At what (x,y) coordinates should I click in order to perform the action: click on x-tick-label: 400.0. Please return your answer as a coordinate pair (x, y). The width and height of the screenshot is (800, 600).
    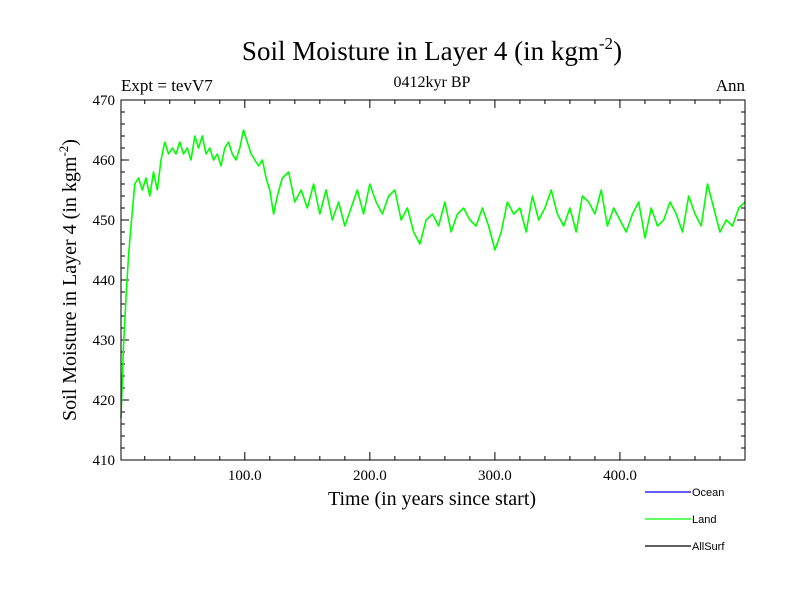
    Looking at the image, I should click on (620, 476).